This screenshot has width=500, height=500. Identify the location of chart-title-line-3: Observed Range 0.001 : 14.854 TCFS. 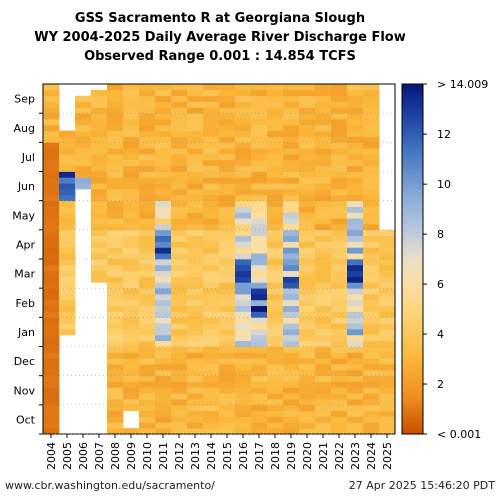
(220, 56).